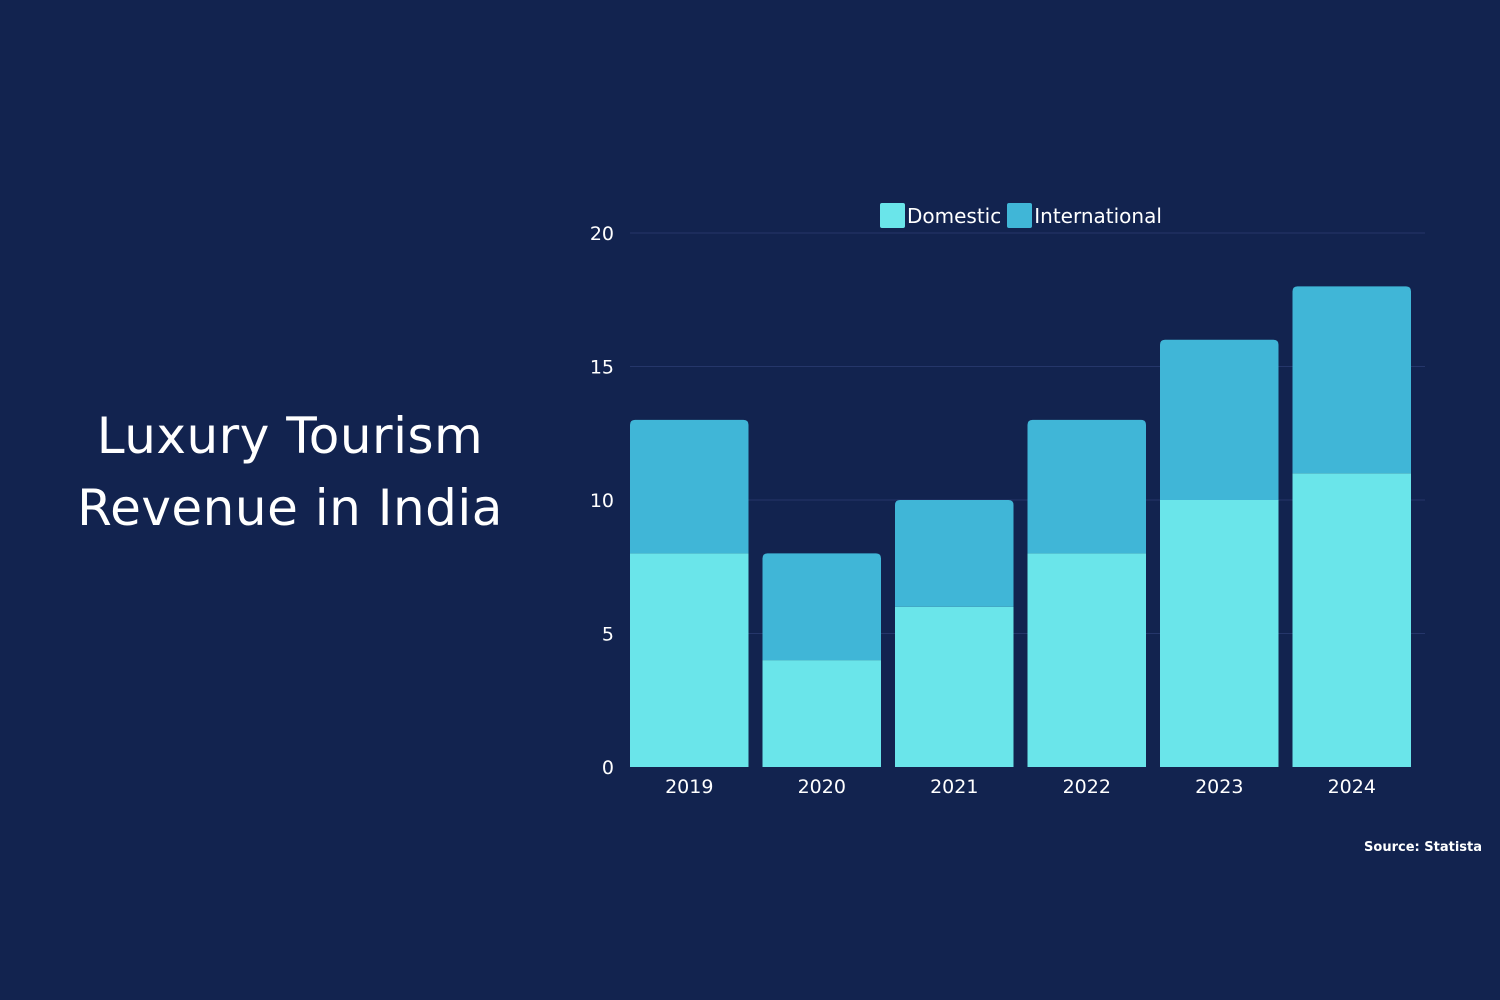 This screenshot has height=1000, width=1500. Describe the element at coordinates (602, 234) in the screenshot. I see `y-tick-label: 20` at that location.